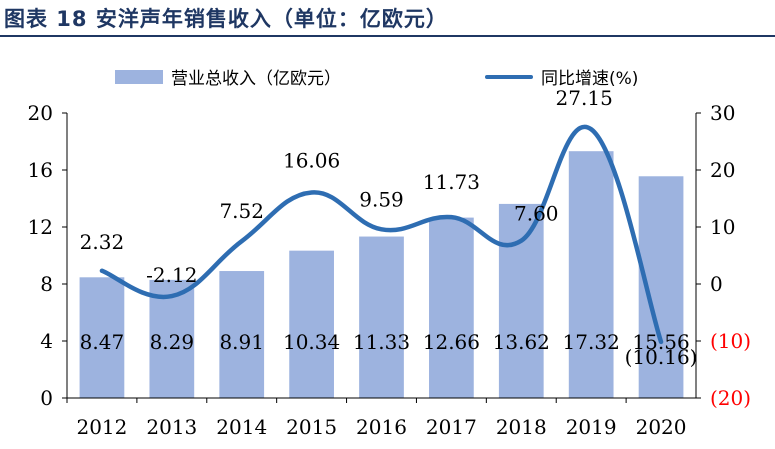 The image size is (775, 449). Describe the element at coordinates (521, 427) in the screenshot. I see `x-tick-label-2018: 2018` at that location.